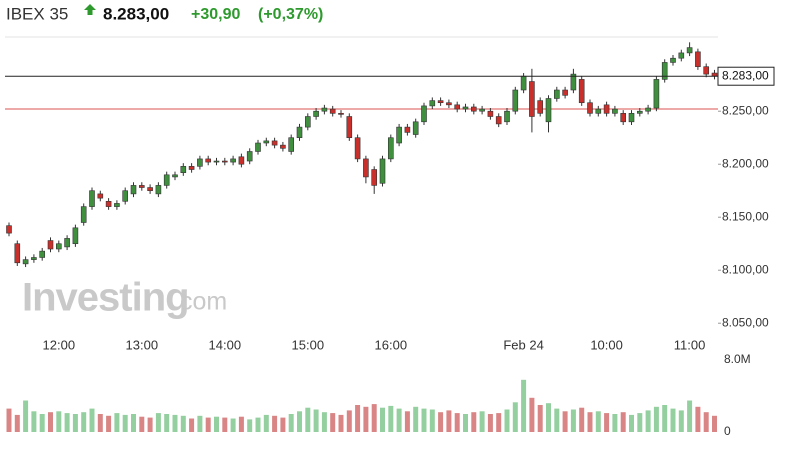  I want to click on x-tick-label: 10:00, so click(606, 344).